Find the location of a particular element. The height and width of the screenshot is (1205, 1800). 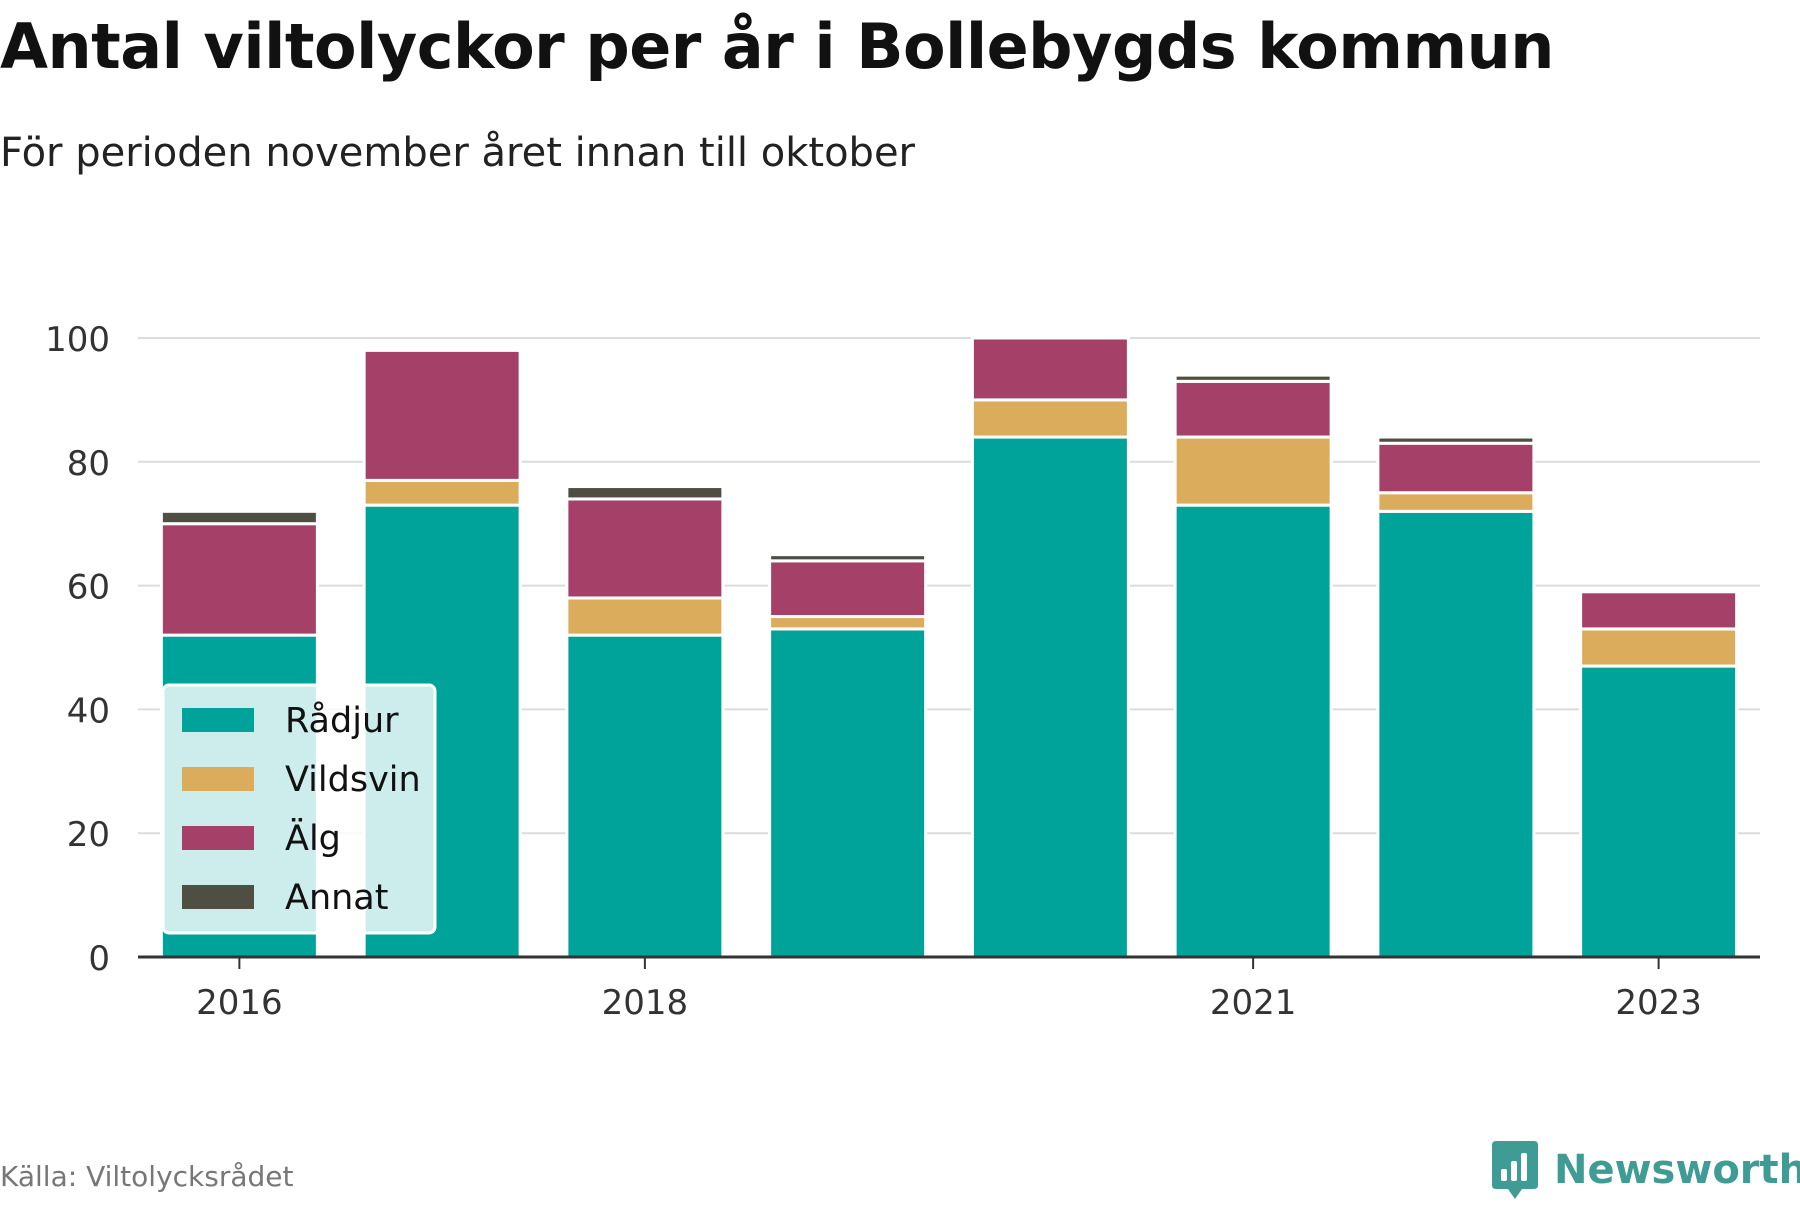

legend-swatch-älg is located at coordinates (218, 838).